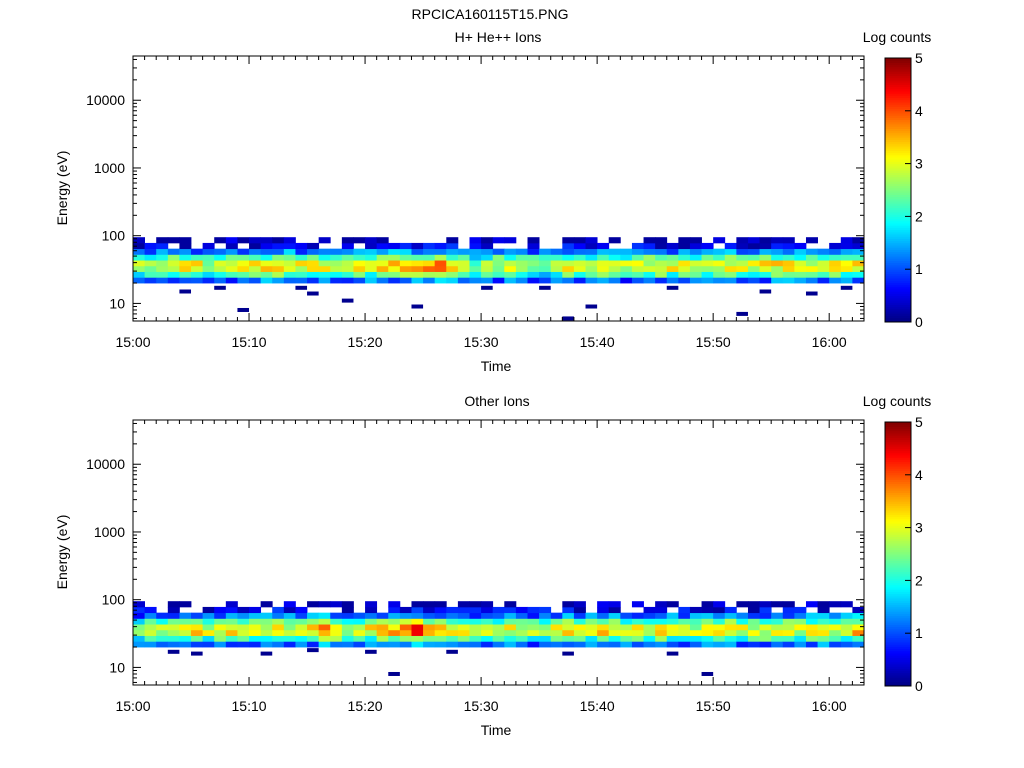 This screenshot has height=768, width=1024. Describe the element at coordinates (919, 58) in the screenshot. I see `colorbar-tick-label: 5` at that location.